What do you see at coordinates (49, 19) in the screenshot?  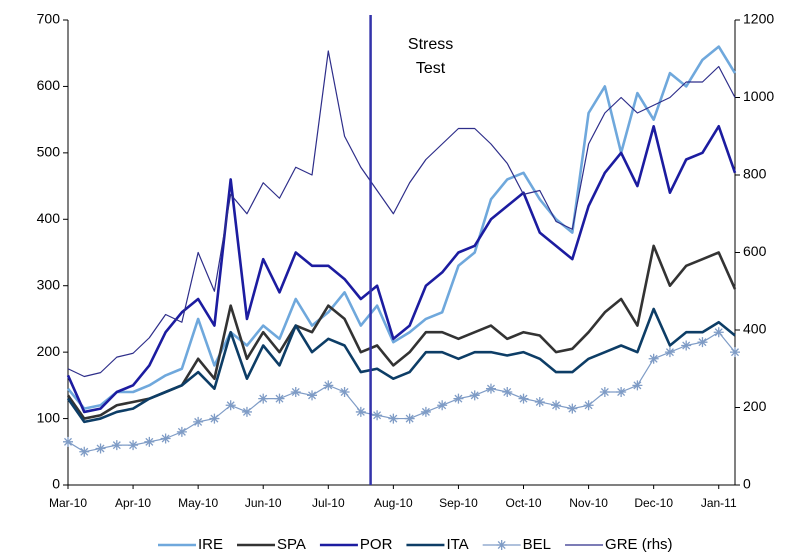 I see `y-tick-label: 700` at bounding box center [49, 19].